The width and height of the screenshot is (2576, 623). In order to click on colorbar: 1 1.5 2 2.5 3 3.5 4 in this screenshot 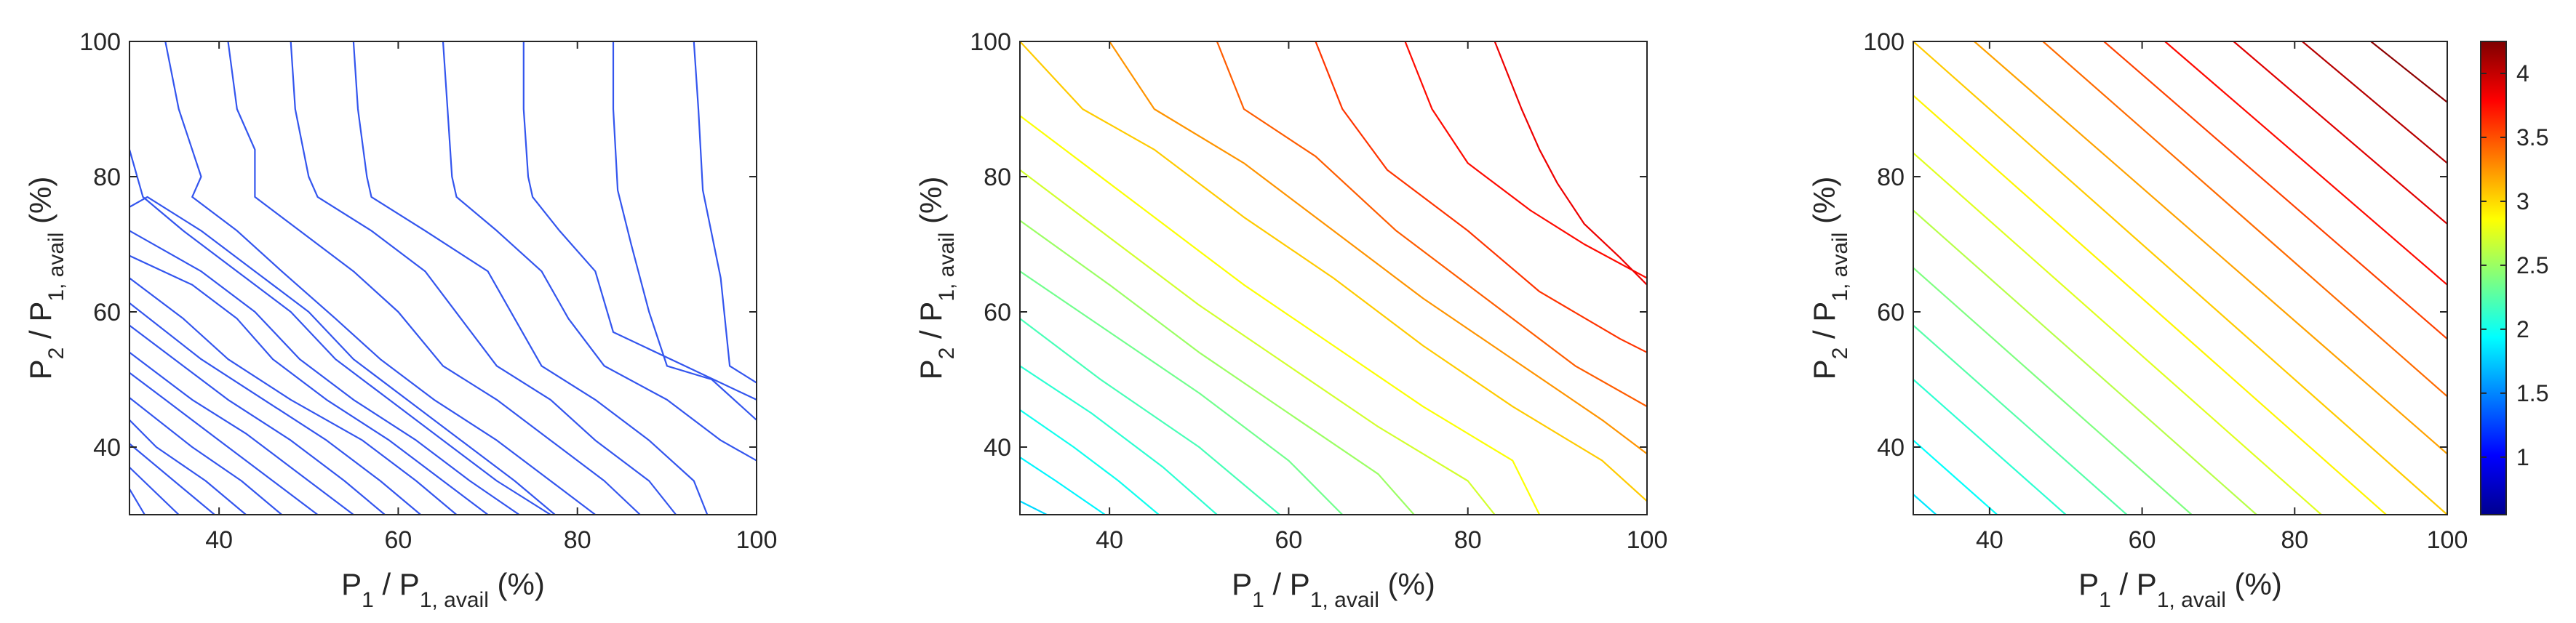, I will do `click(2514, 278)`.